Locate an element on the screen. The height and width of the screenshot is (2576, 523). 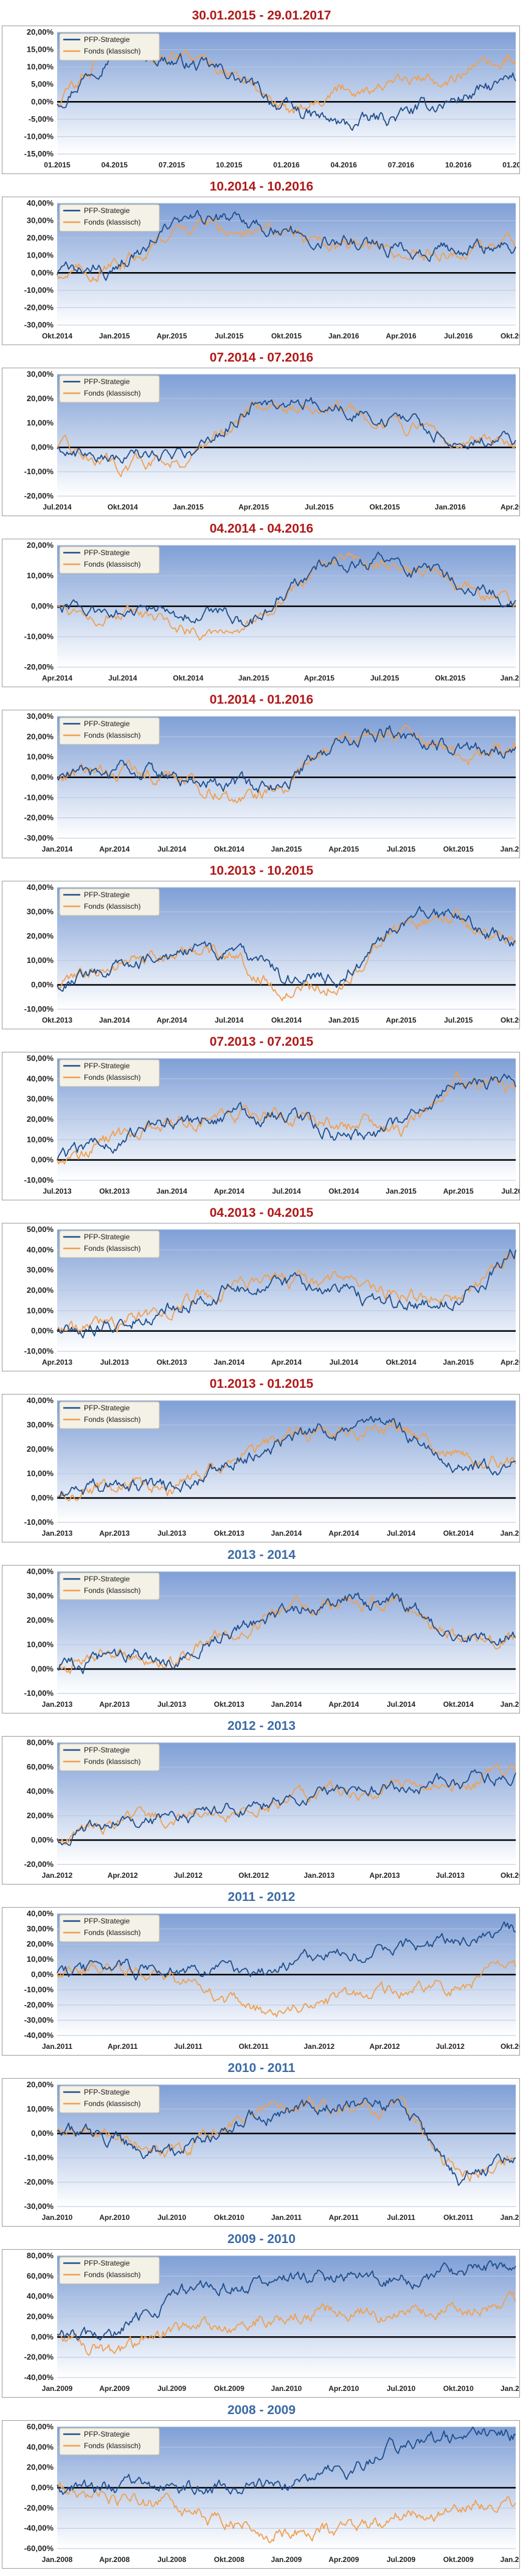
y-tick-label: -30,00% is located at coordinates (39, 2020).